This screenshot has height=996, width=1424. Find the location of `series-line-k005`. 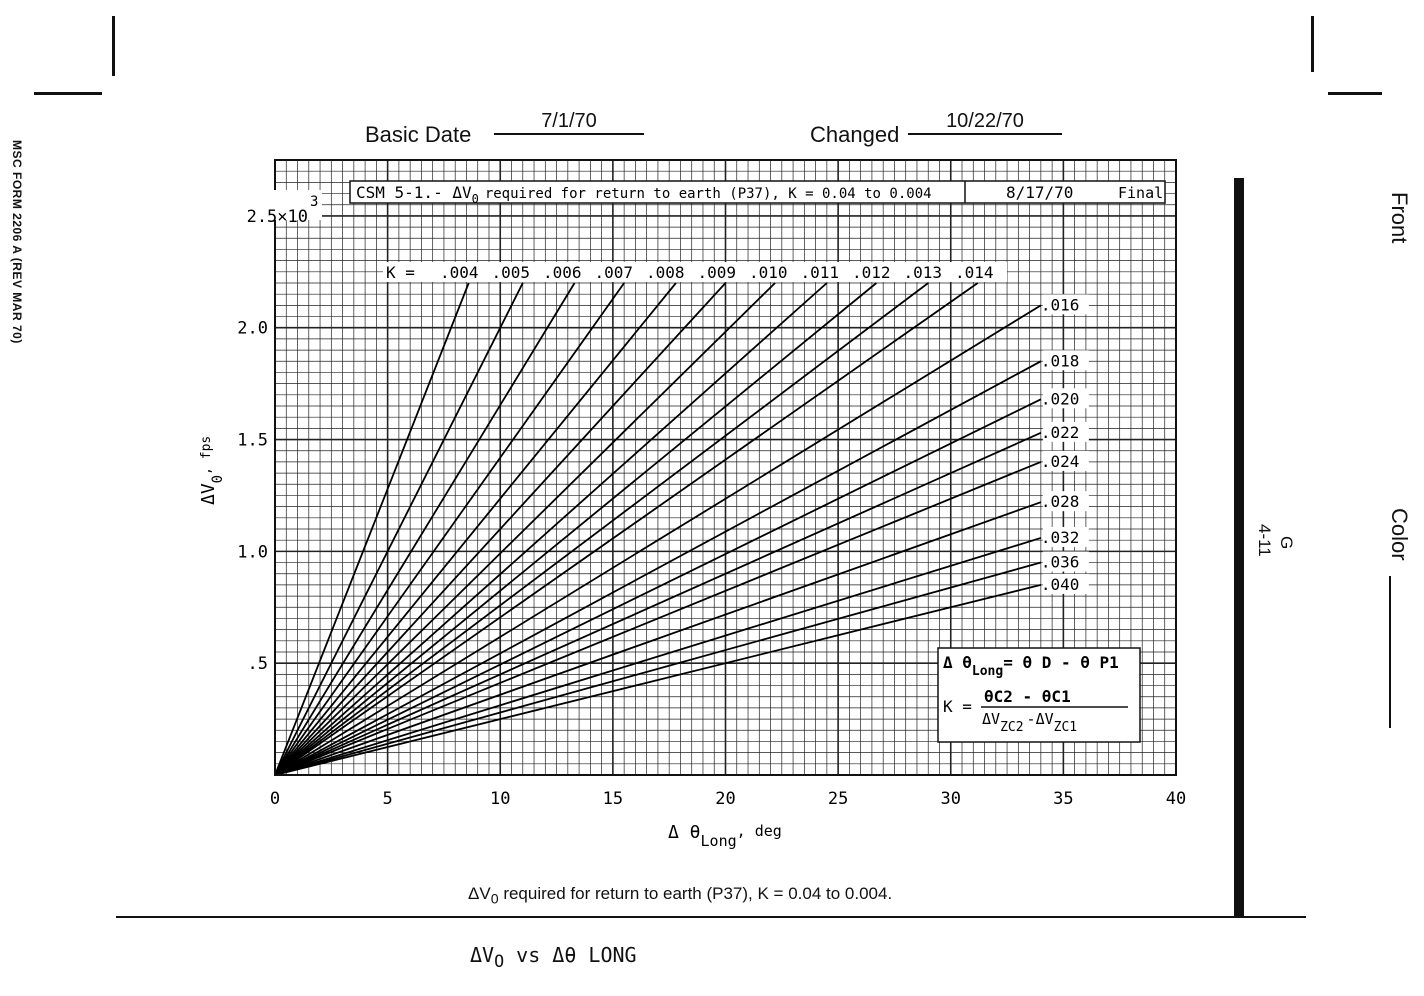

series-line-k005 is located at coordinates (399, 529).